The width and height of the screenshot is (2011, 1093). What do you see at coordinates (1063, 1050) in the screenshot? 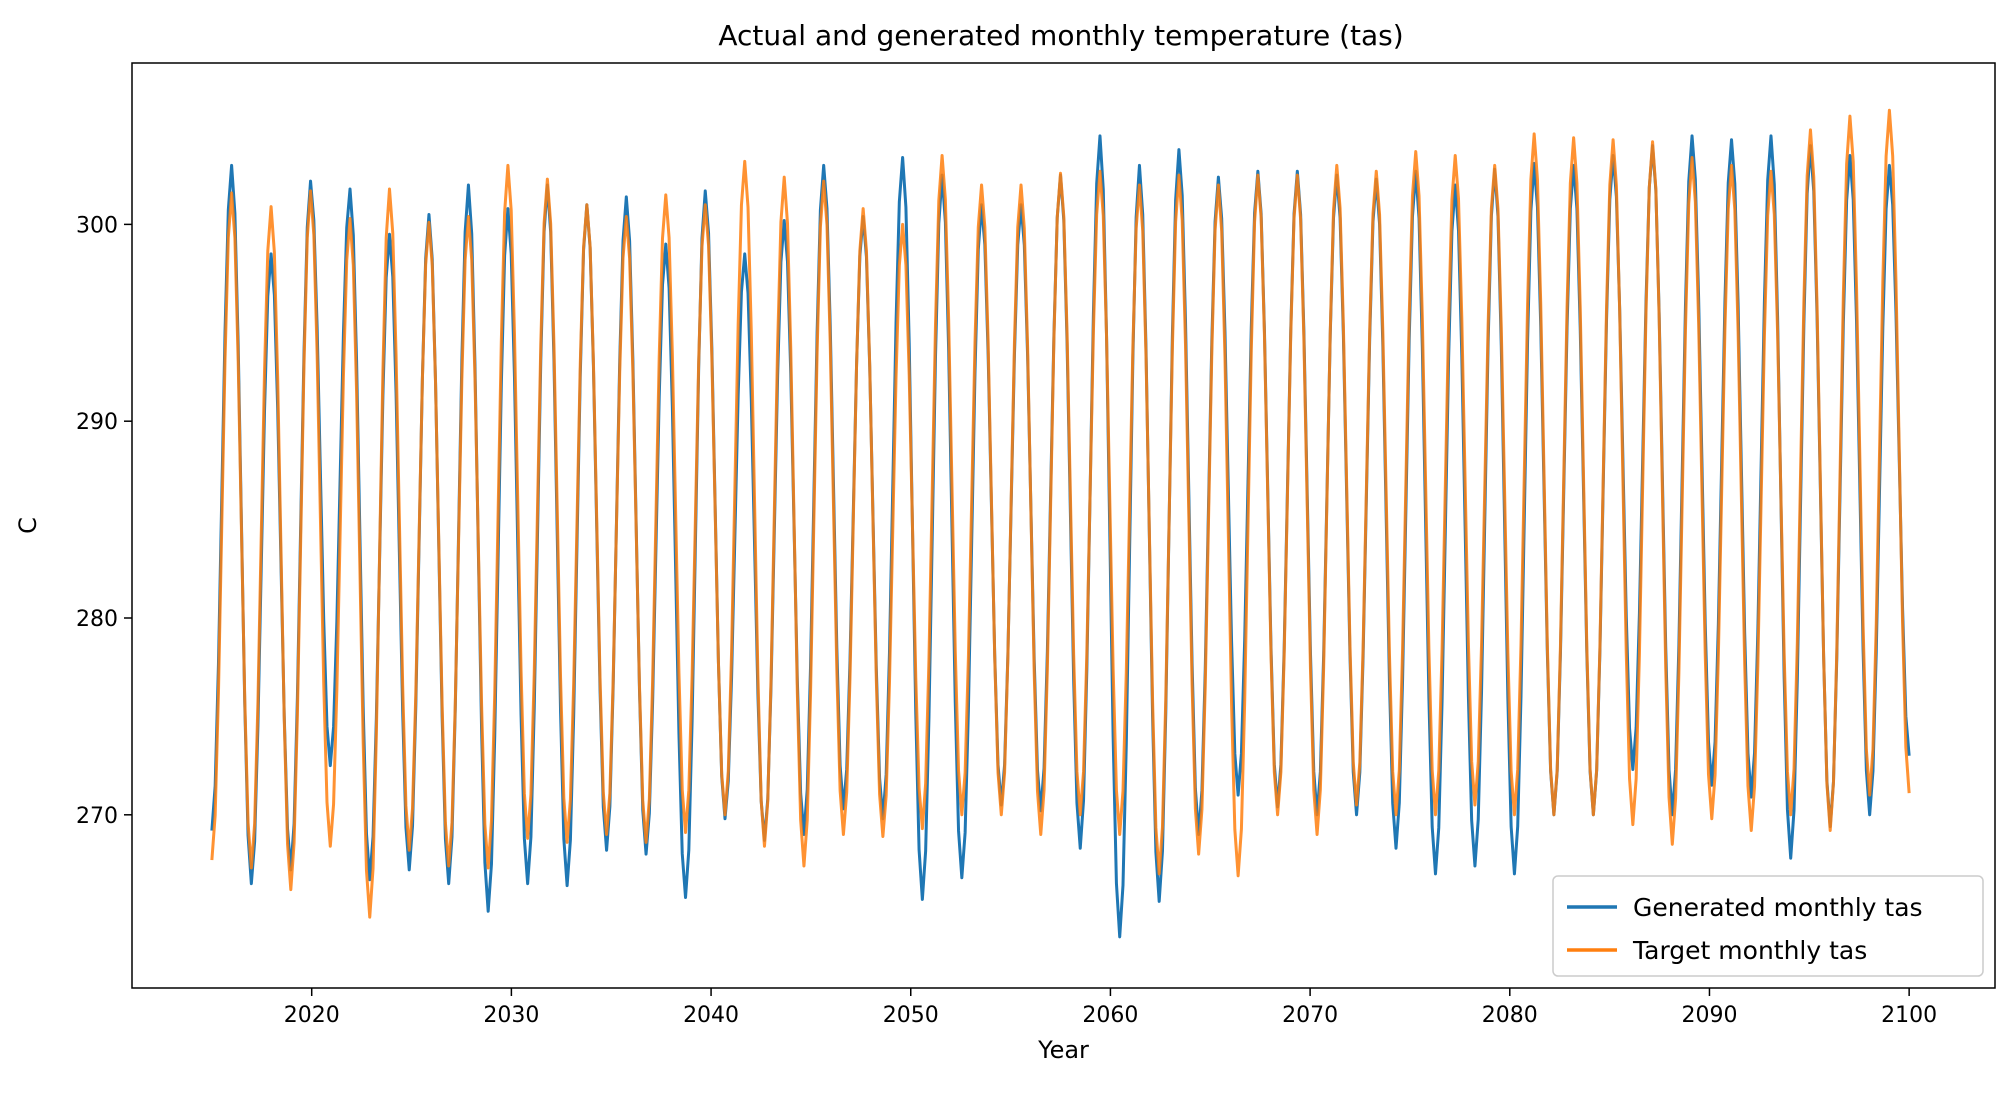
I see `x-axis-label: Year` at bounding box center [1063, 1050].